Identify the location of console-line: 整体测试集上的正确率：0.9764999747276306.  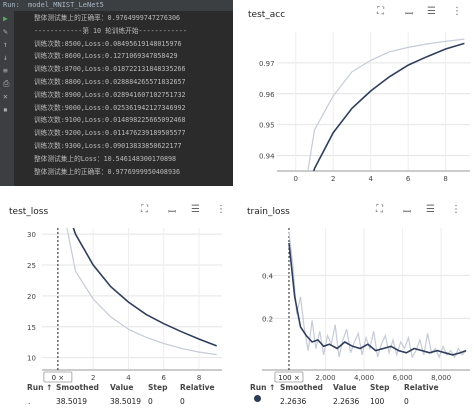
(107, 18).